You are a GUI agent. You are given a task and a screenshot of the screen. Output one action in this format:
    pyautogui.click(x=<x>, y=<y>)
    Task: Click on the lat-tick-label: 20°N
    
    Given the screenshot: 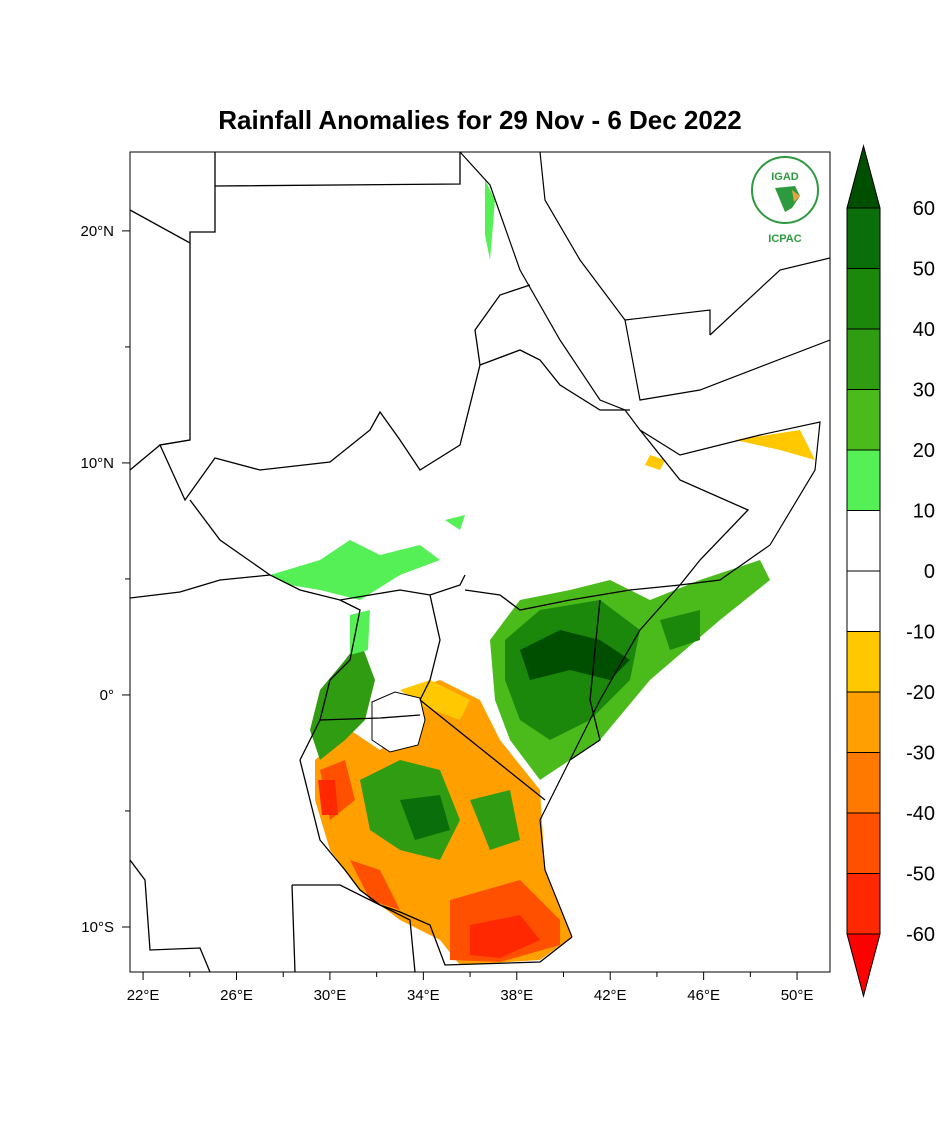 What is the action you would take?
    pyautogui.click(x=97, y=231)
    